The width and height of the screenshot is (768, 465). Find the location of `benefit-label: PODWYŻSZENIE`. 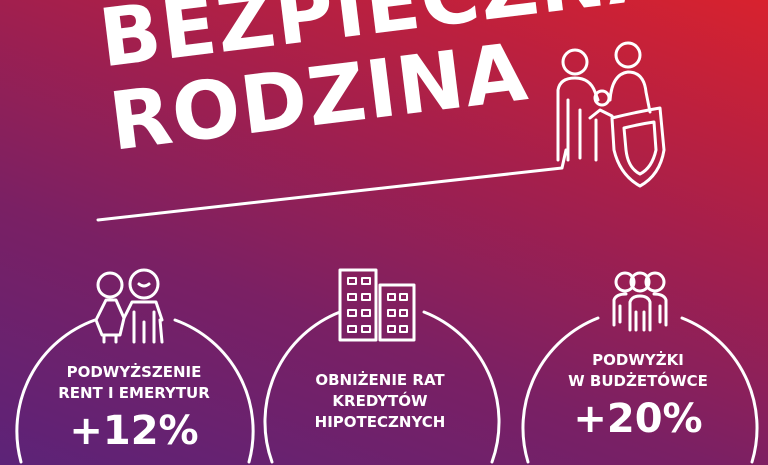

benefit-label: PODWYŻSZENIE is located at coordinates (134, 372).